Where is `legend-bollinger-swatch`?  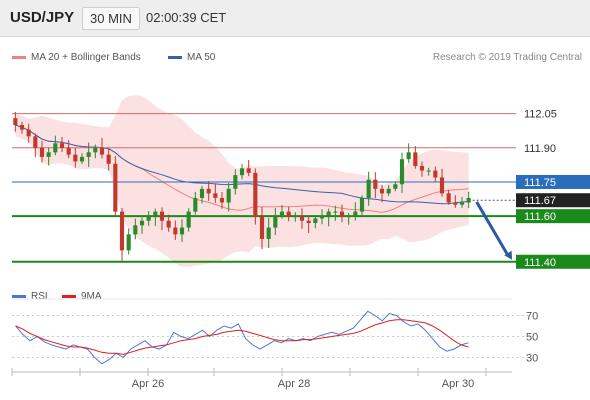 legend-bollinger-swatch is located at coordinates (19, 57).